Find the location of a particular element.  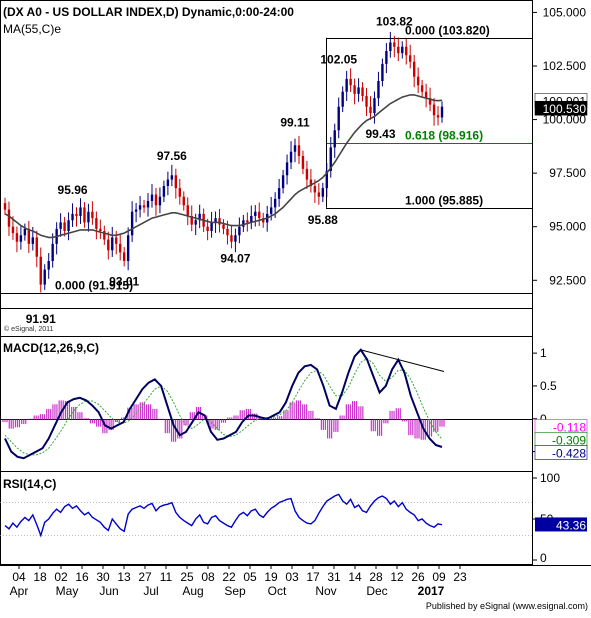

price-annotation: 91.91 is located at coordinates (41, 319).